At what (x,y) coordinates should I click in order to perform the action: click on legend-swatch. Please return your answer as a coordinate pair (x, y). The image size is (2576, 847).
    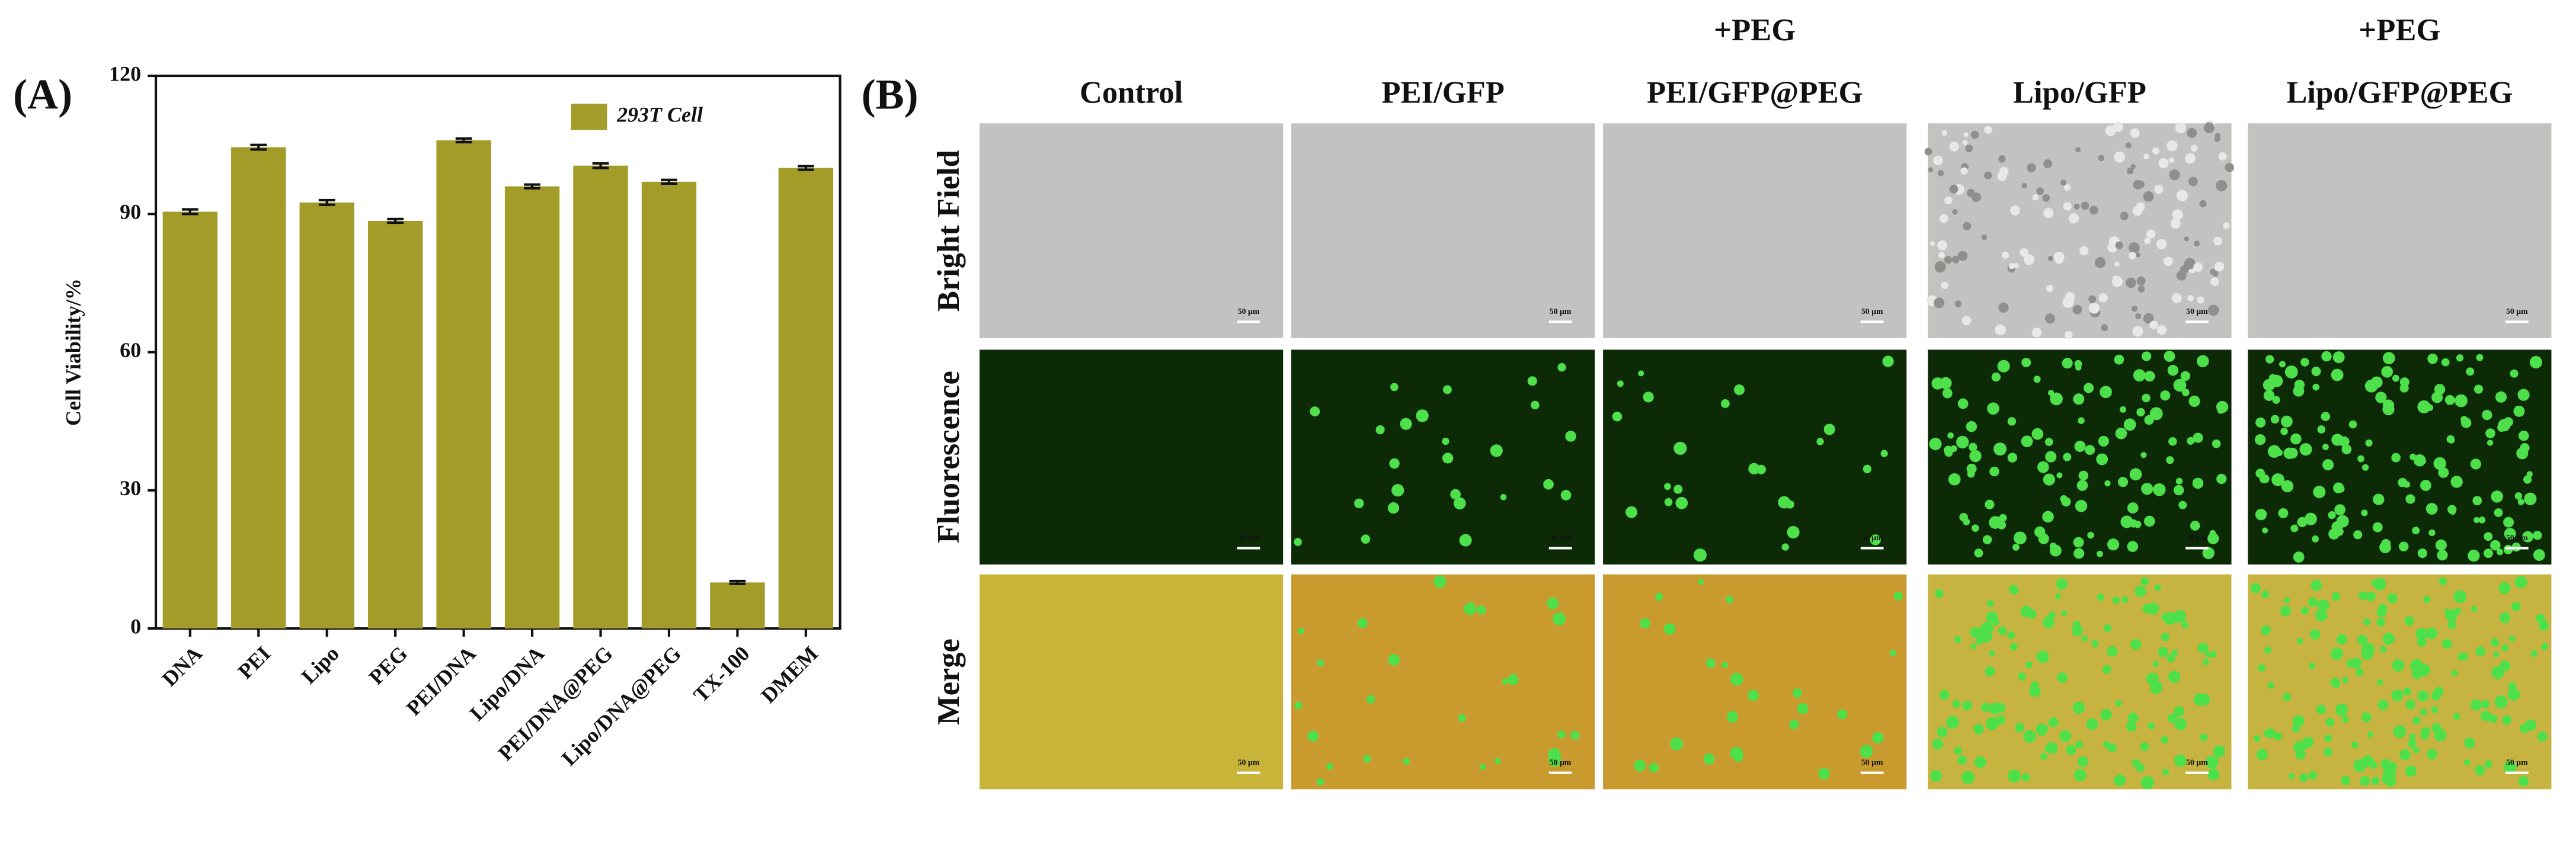
    Looking at the image, I should click on (589, 117).